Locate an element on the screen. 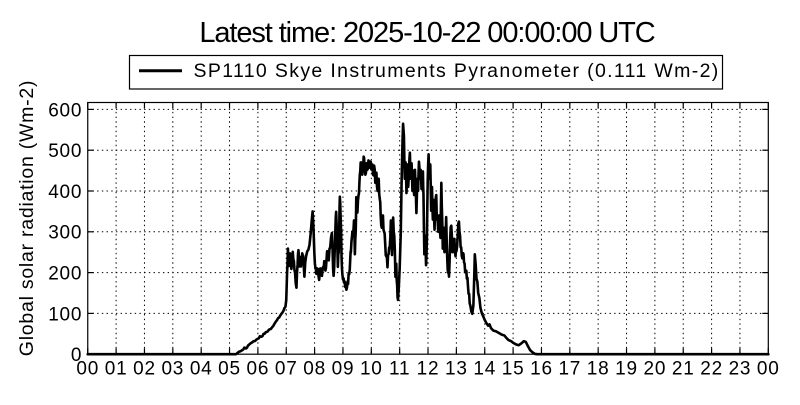 The image size is (800, 405). svg-text: 200 is located at coordinates (65, 274).